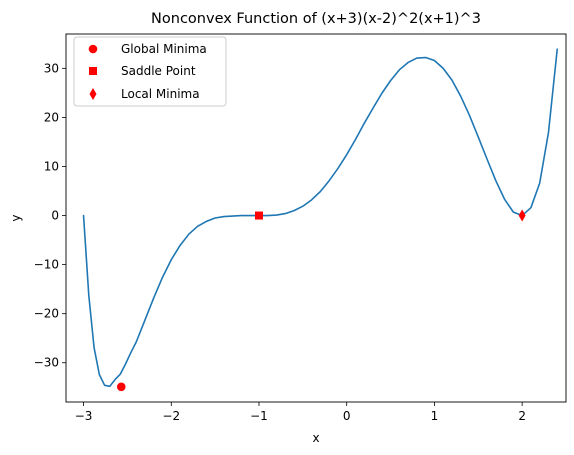 This screenshot has height=455, width=574. What do you see at coordinates (164, 49) in the screenshot?
I see `legend-label-global-minima: Global Minima` at bounding box center [164, 49].